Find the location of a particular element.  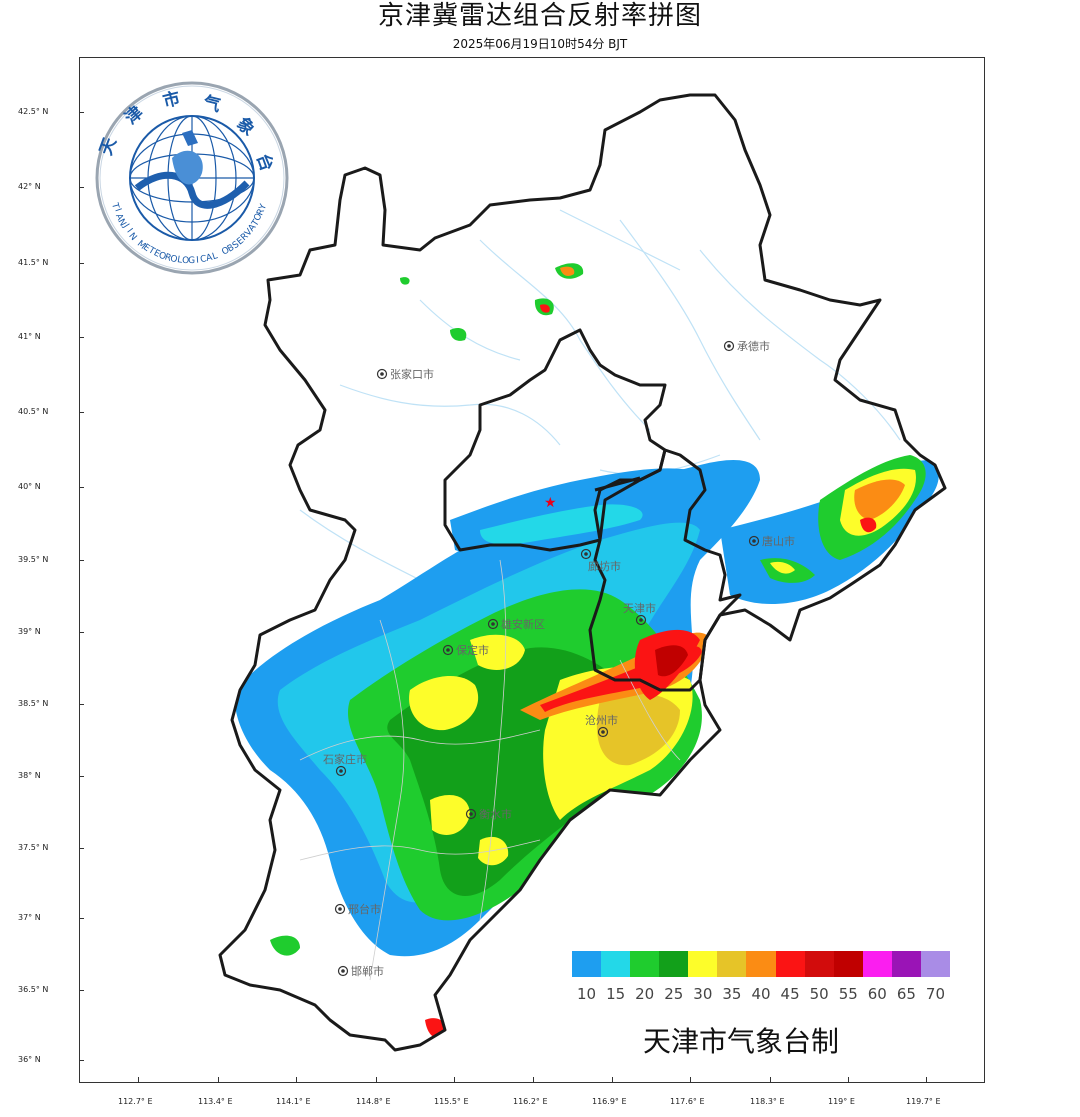

city-marker: 承德市 is located at coordinates (746, 346).